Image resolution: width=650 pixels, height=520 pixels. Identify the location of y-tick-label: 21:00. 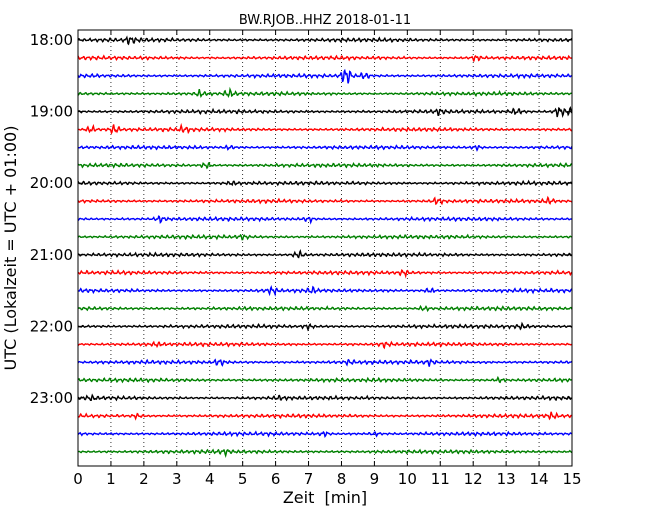
(51, 255).